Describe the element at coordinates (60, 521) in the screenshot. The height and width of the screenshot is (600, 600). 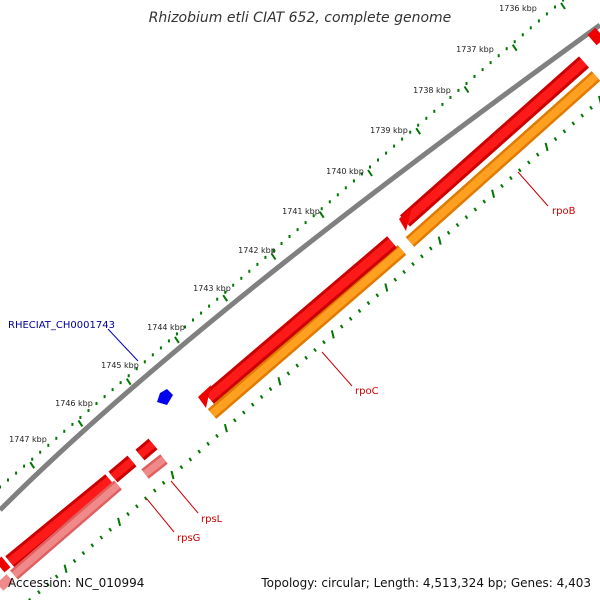
I see `cds-left` at that location.